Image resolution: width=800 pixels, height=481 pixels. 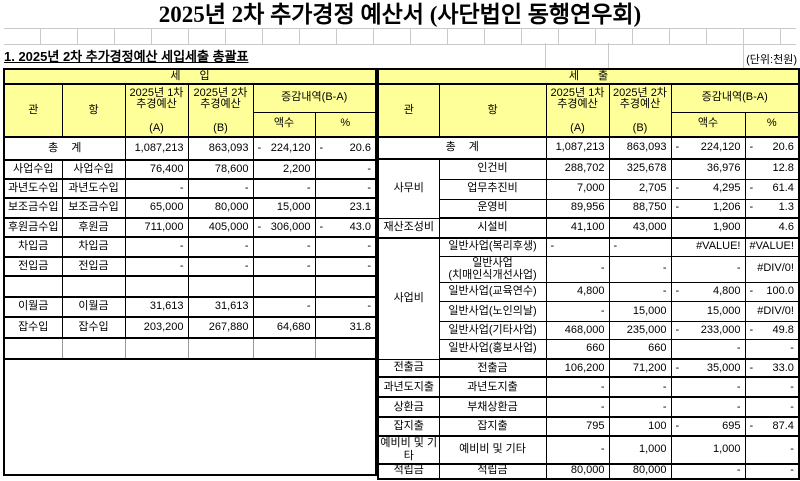 What do you see at coordinates (708, 450) in the screenshot?
I see `cell-diff: 1,000` at bounding box center [708, 450].